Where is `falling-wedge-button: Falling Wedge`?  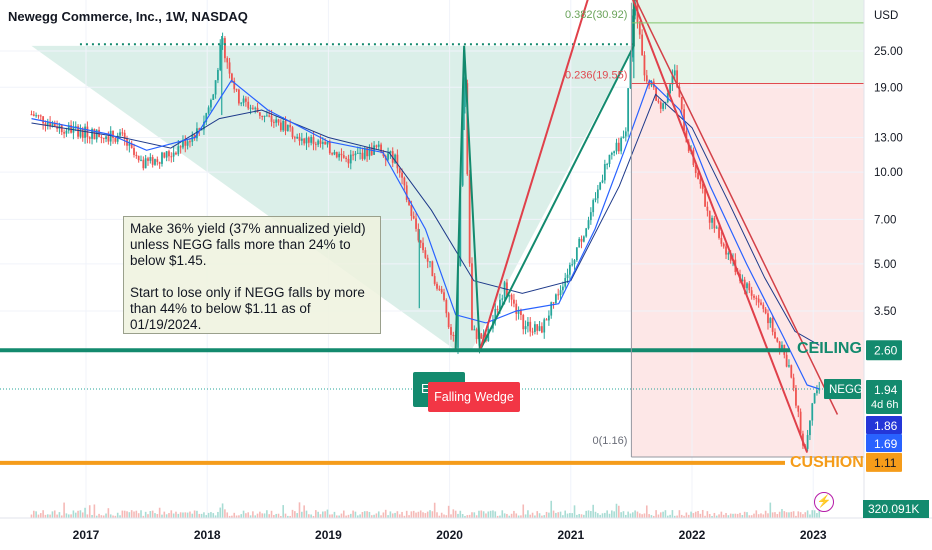
falling-wedge-button: Falling Wedge is located at coordinates (474, 397).